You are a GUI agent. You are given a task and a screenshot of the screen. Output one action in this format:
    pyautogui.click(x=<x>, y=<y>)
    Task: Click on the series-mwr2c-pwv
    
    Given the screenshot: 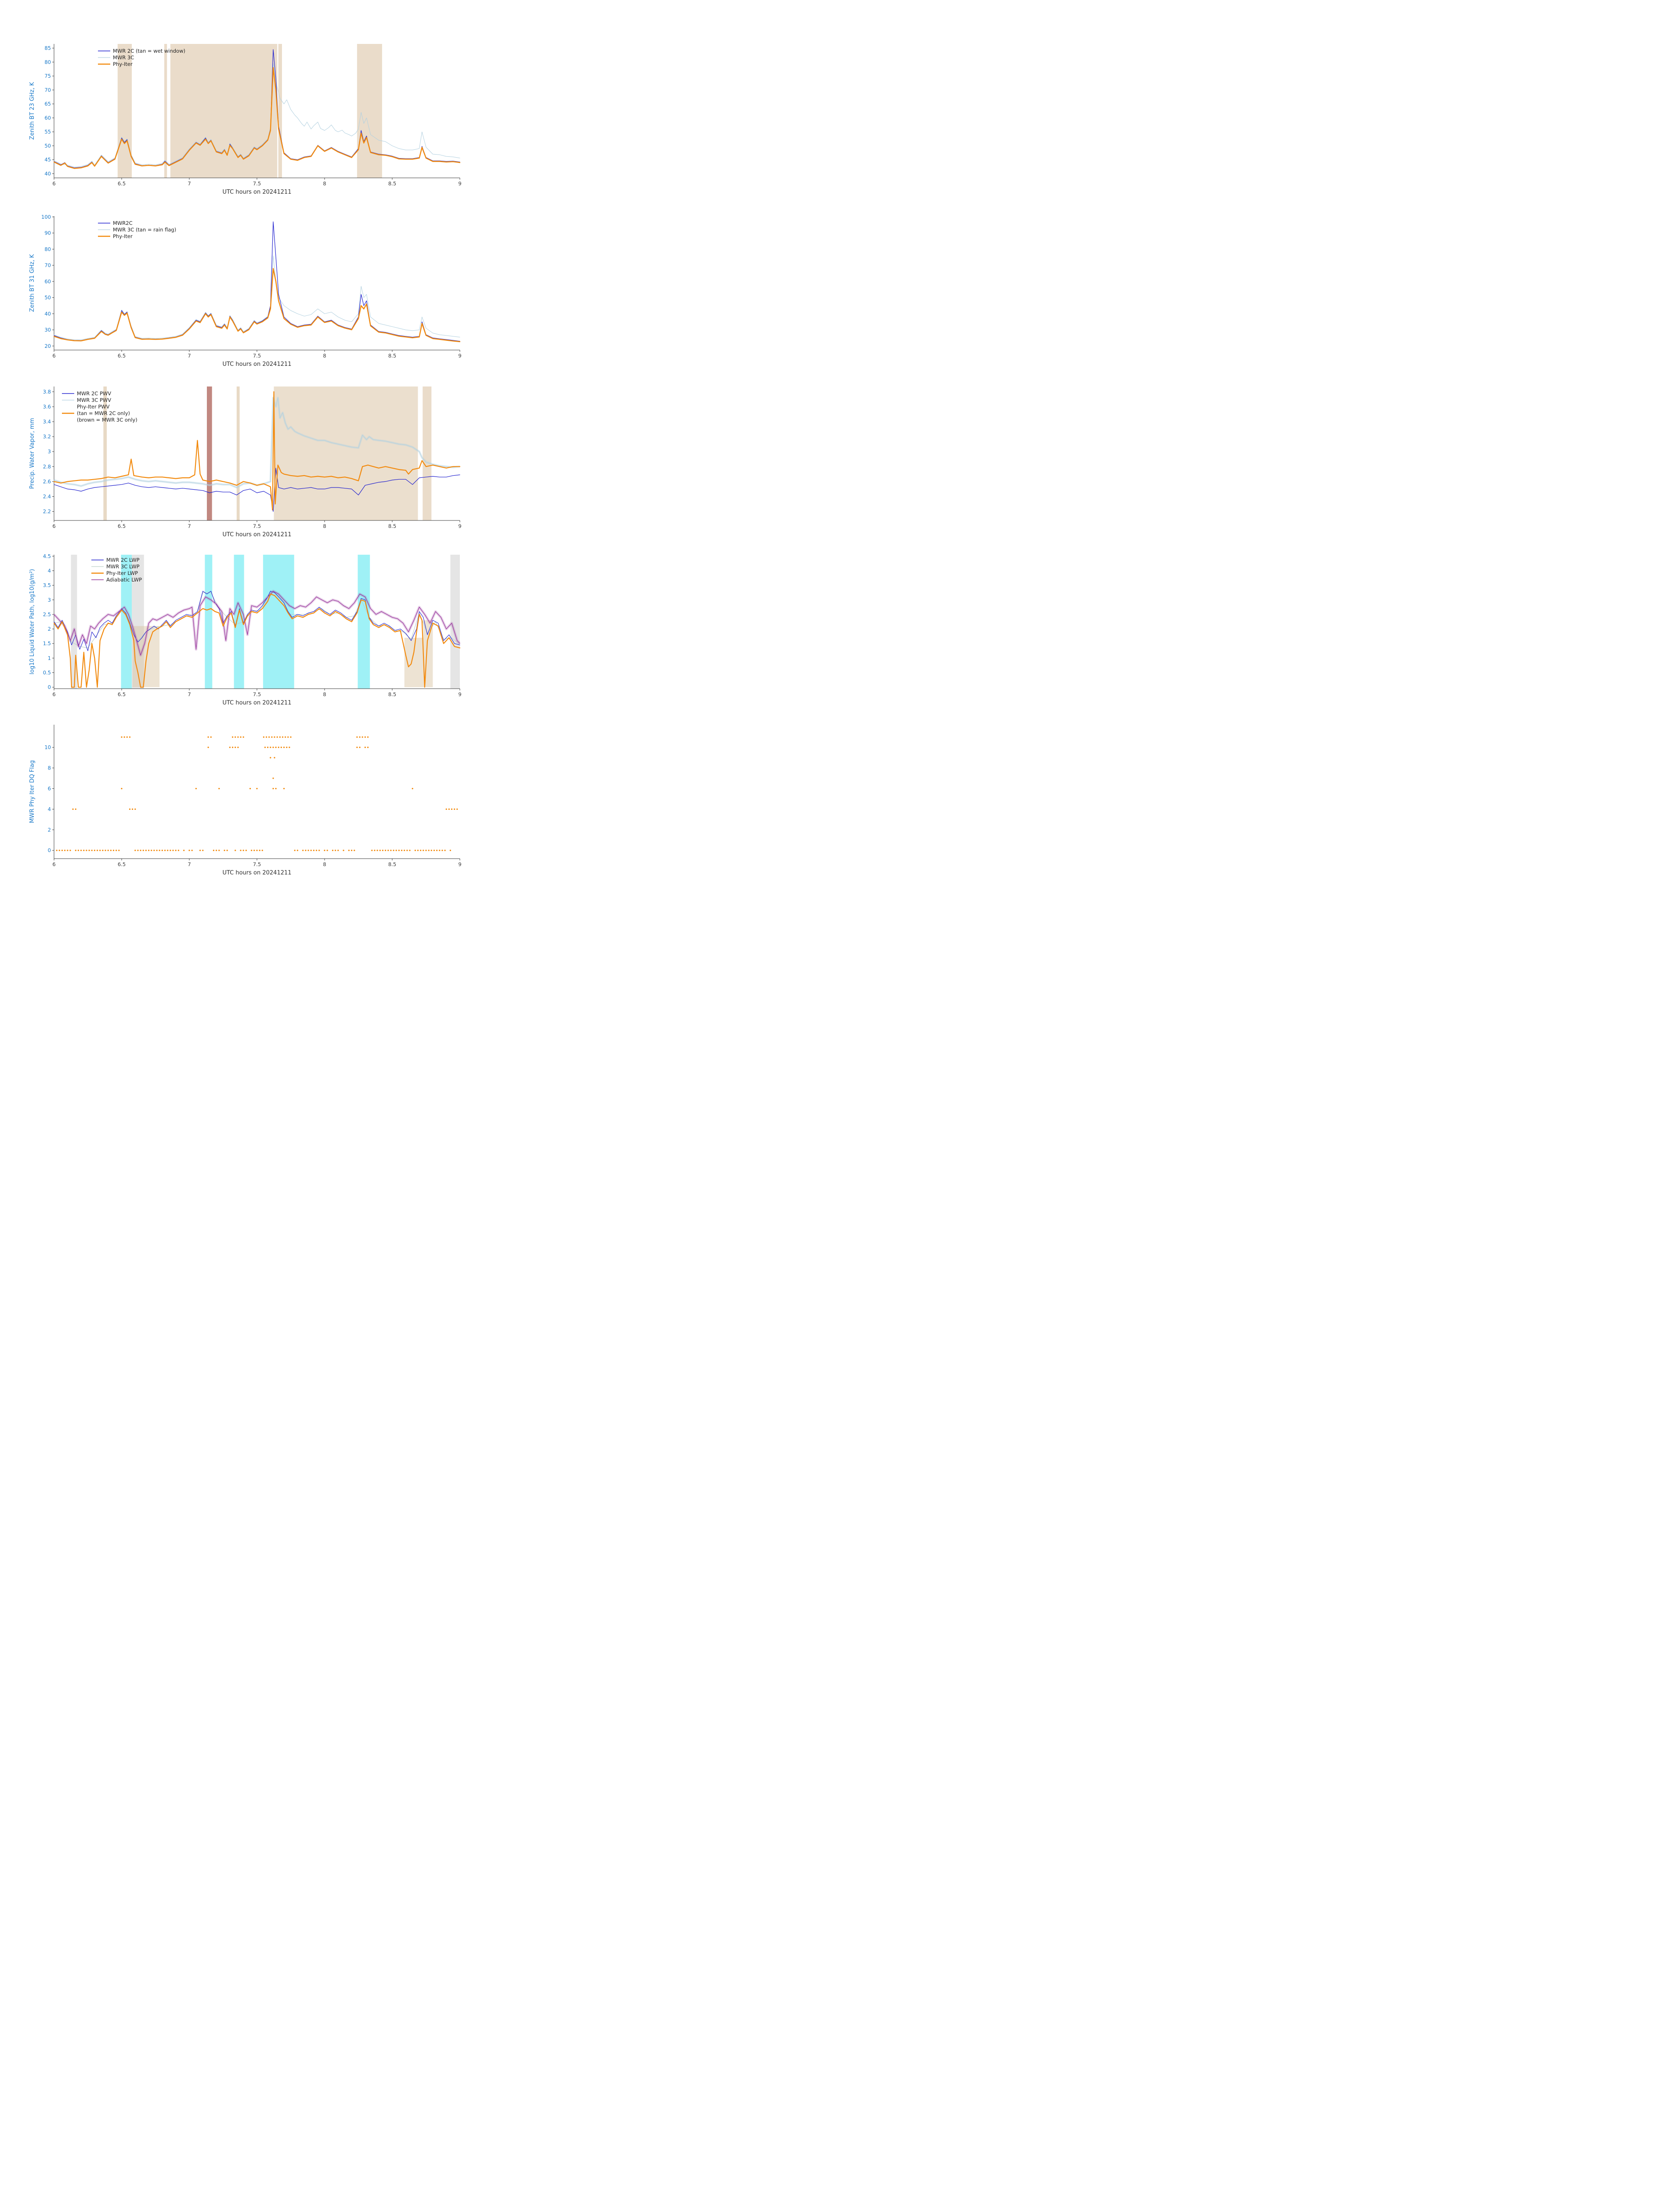 What is the action you would take?
    pyautogui.click(x=257, y=490)
    